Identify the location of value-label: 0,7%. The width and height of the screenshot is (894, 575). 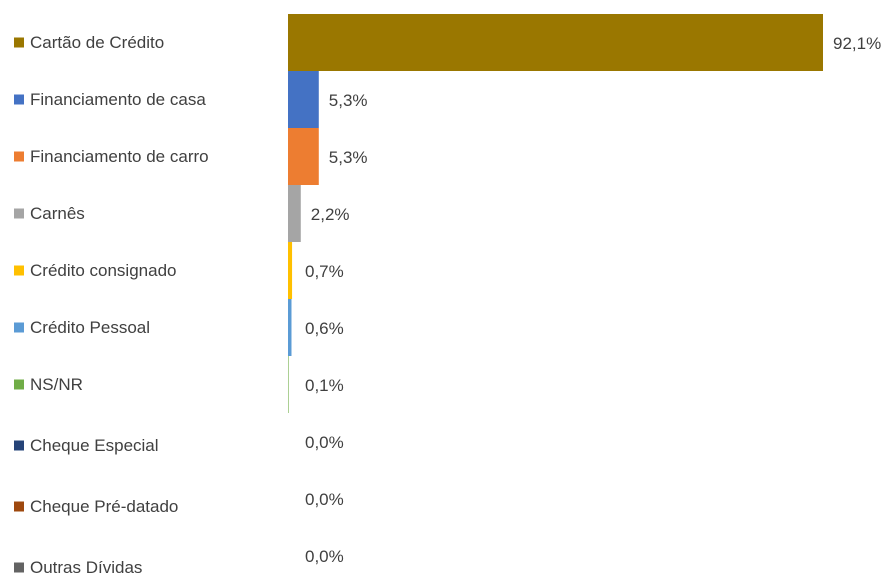
(324, 271).